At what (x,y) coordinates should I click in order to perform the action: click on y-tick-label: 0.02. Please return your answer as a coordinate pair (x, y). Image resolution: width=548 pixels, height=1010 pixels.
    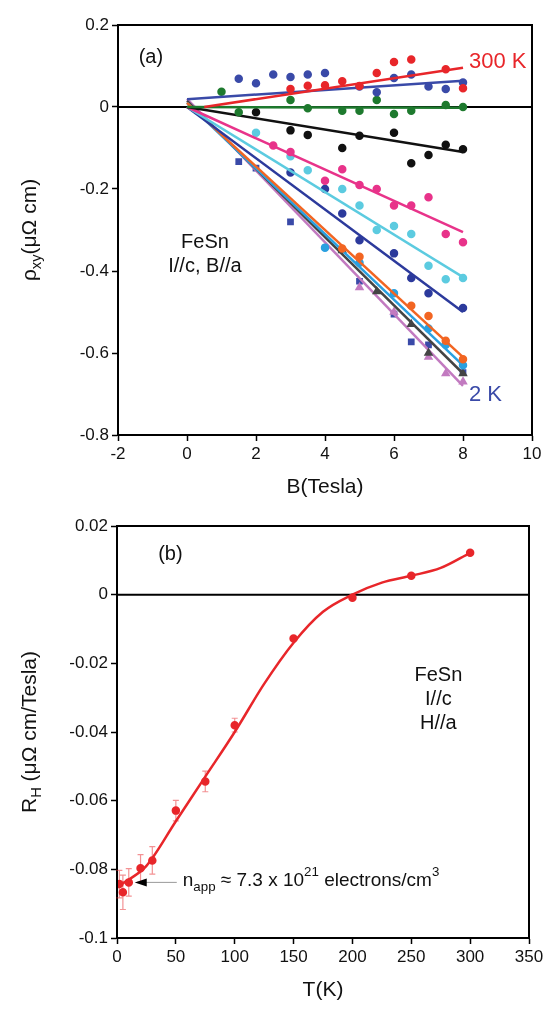
    Looking at the image, I should click on (91, 525).